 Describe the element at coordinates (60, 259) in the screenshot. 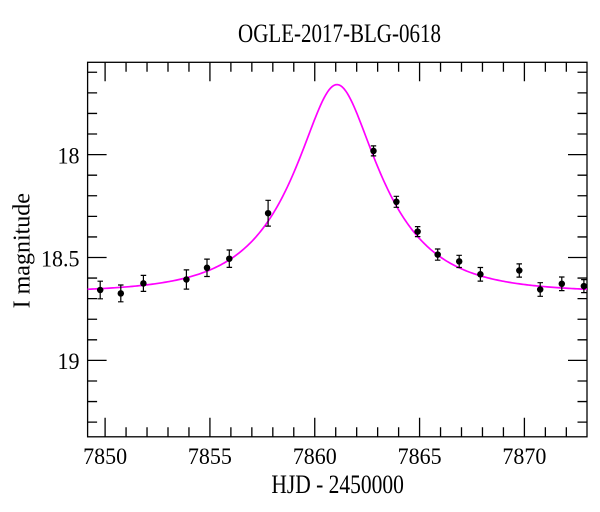

I see `svg-text: 18.5` at that location.